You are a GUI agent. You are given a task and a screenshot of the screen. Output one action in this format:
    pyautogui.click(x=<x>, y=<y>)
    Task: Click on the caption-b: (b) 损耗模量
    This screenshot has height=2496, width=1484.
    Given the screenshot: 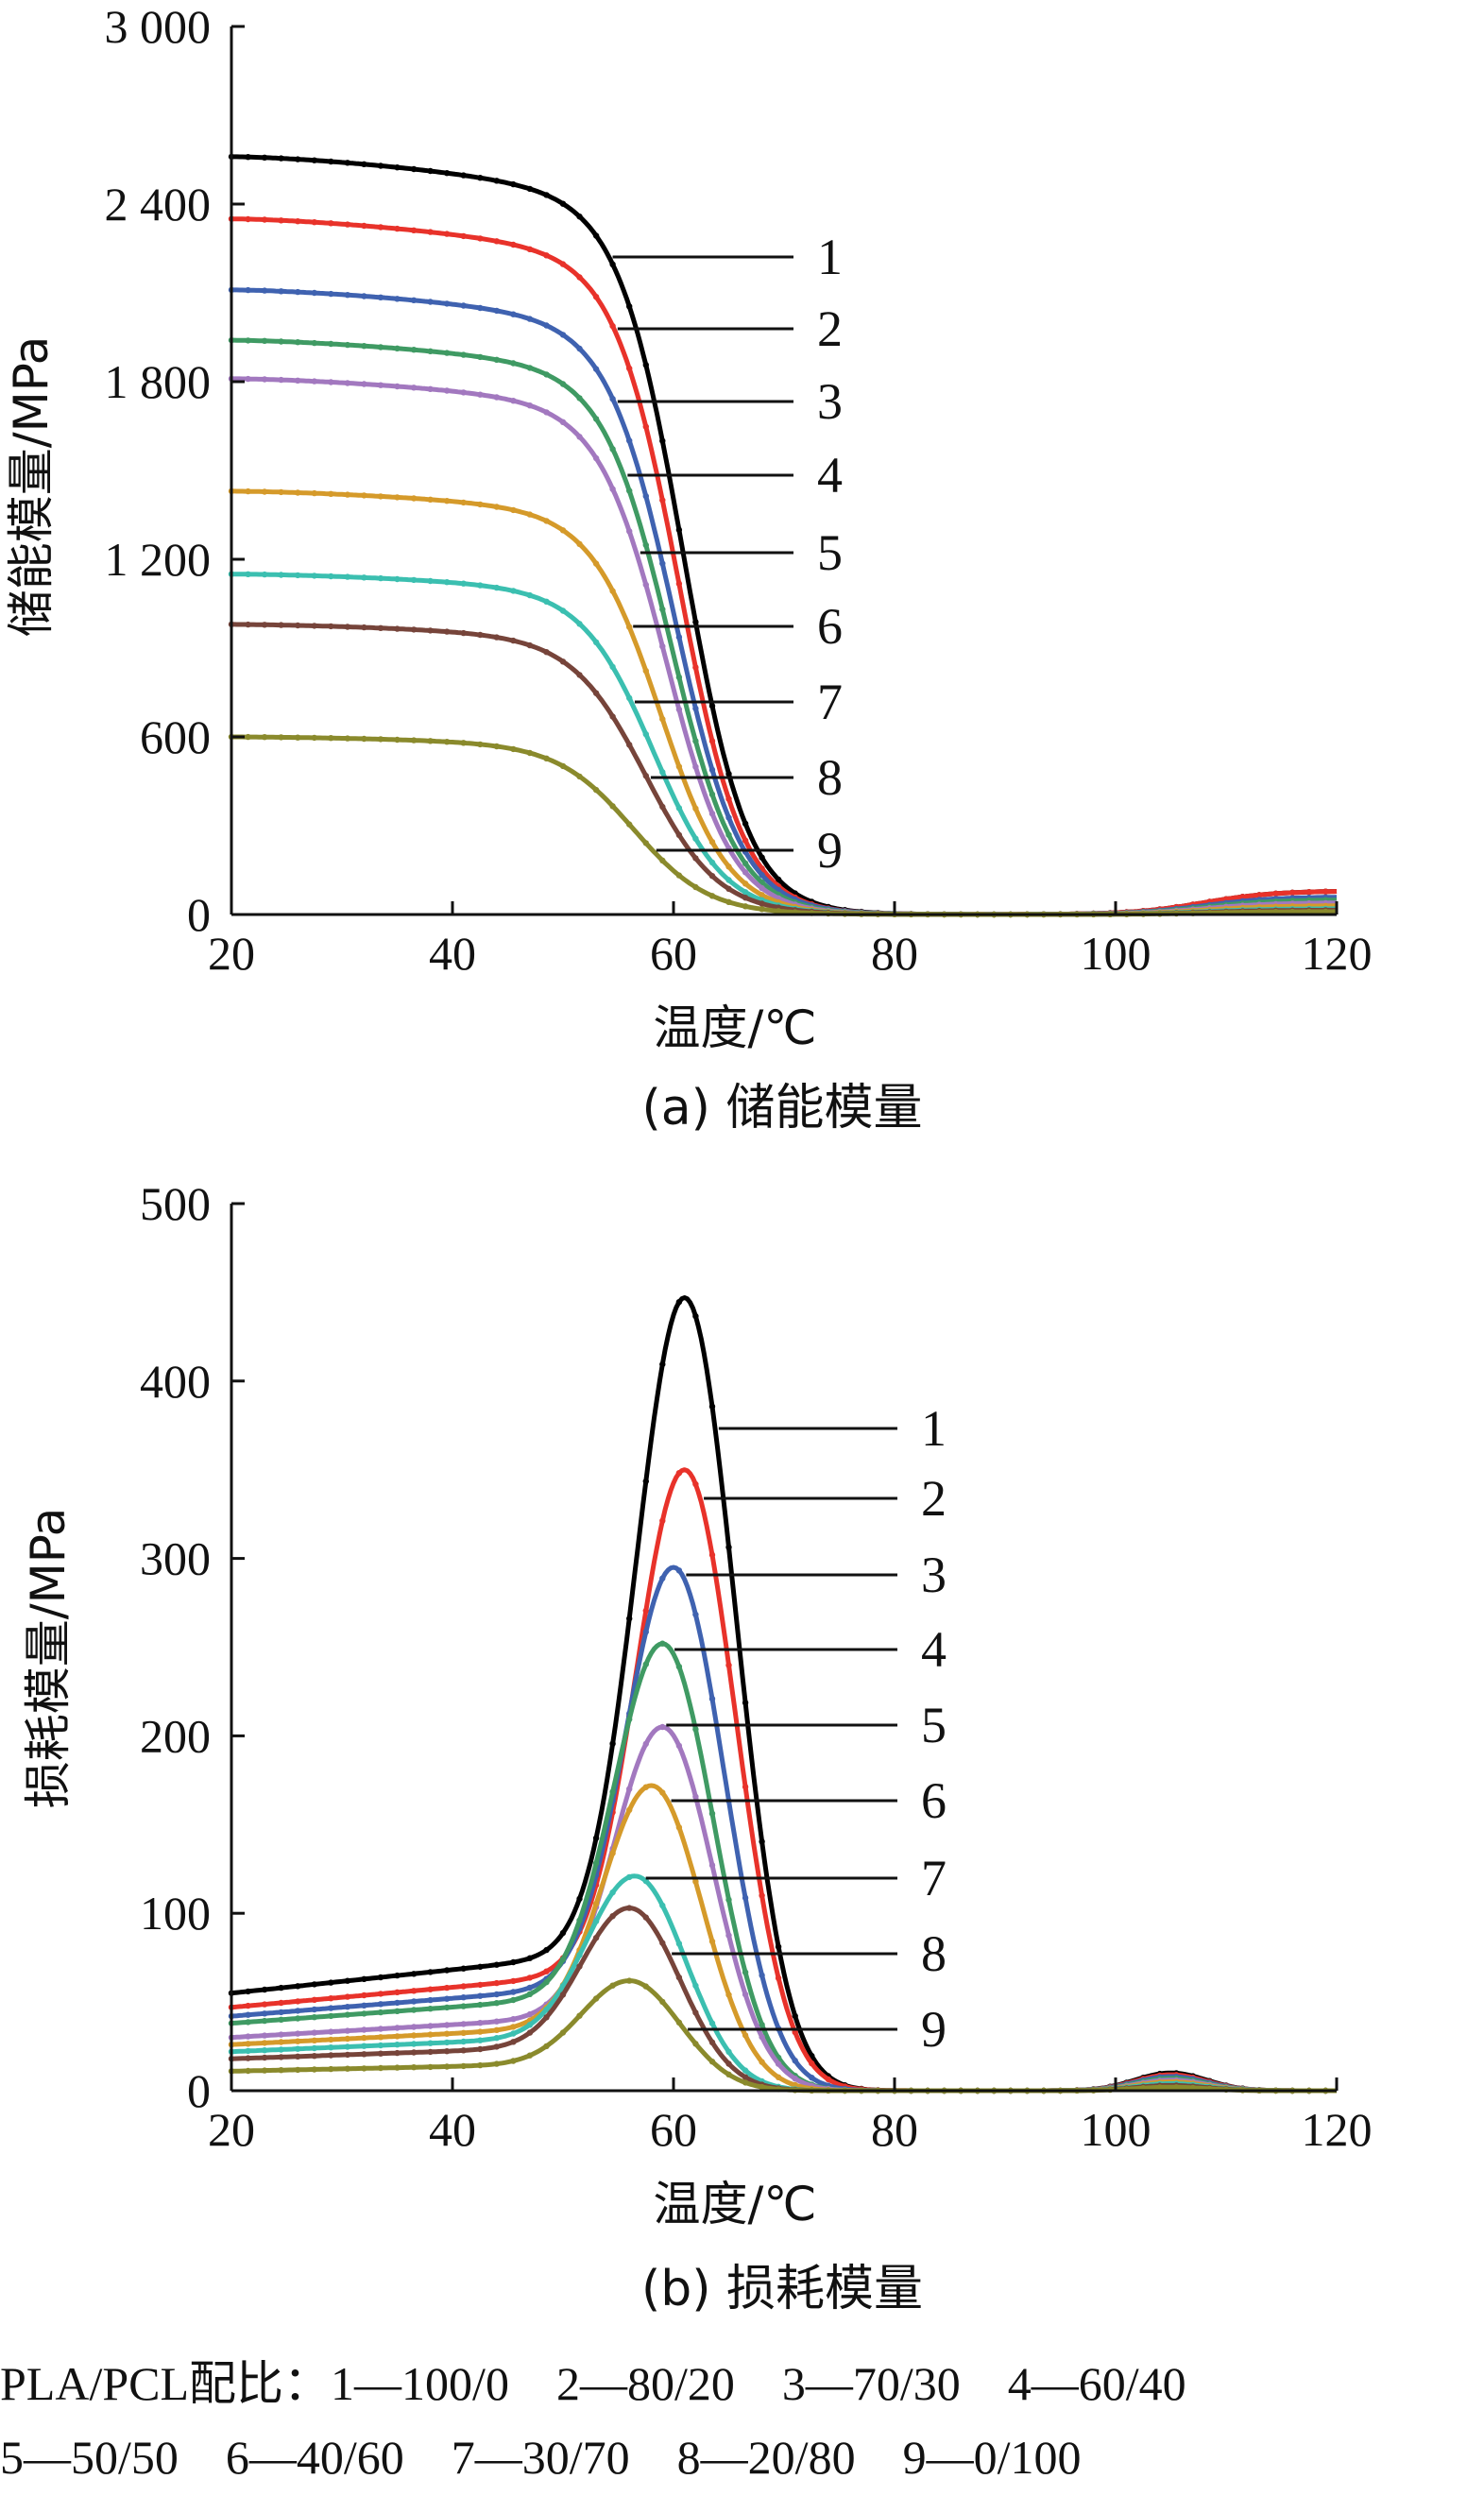 What is the action you would take?
    pyautogui.click(x=782, y=2289)
    